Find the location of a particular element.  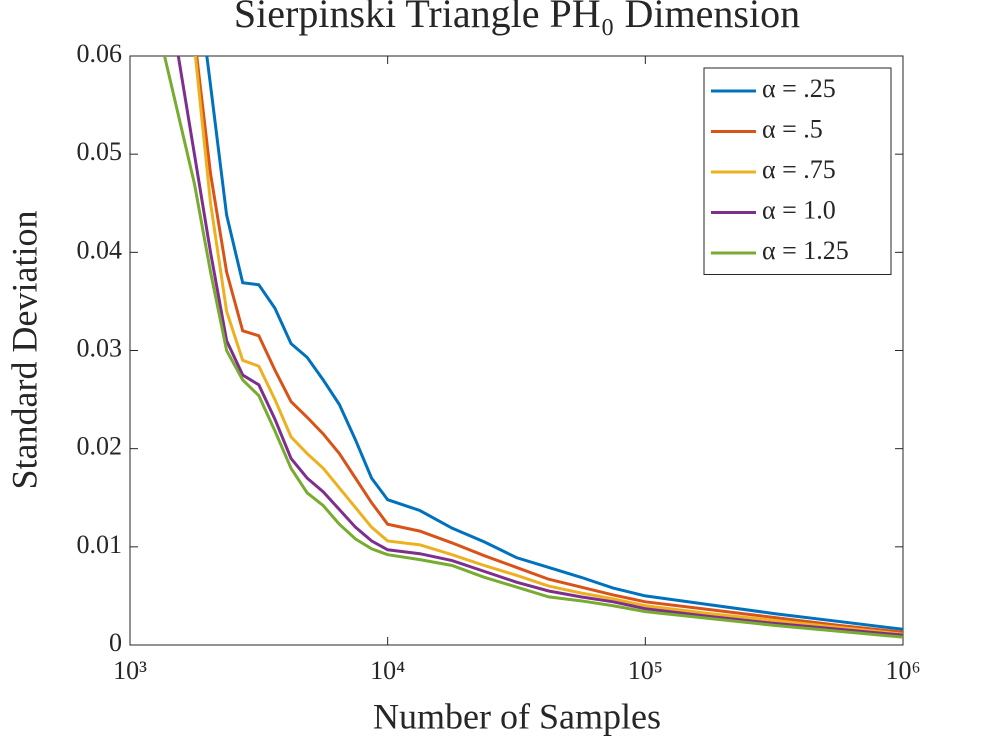

legend-label: α = 1.0 is located at coordinates (799, 209).